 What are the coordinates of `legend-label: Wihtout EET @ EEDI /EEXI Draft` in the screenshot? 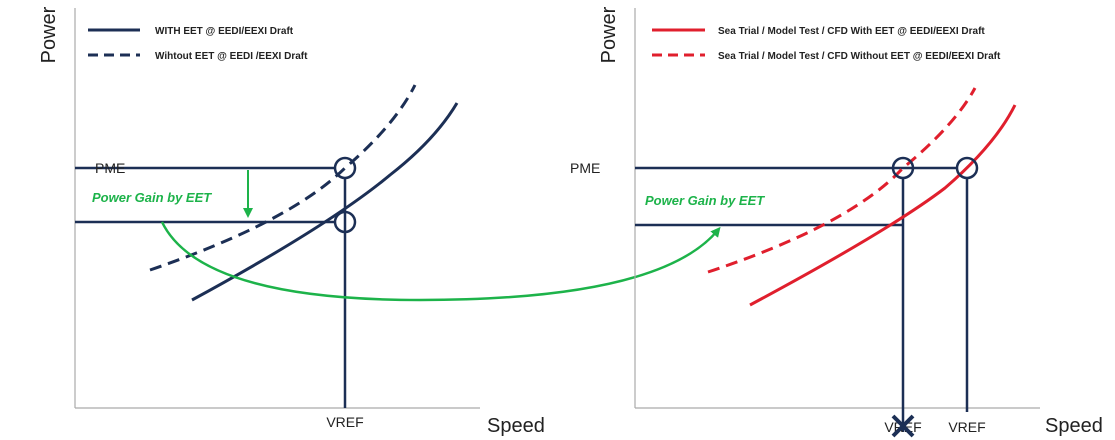 It's located at (231, 56).